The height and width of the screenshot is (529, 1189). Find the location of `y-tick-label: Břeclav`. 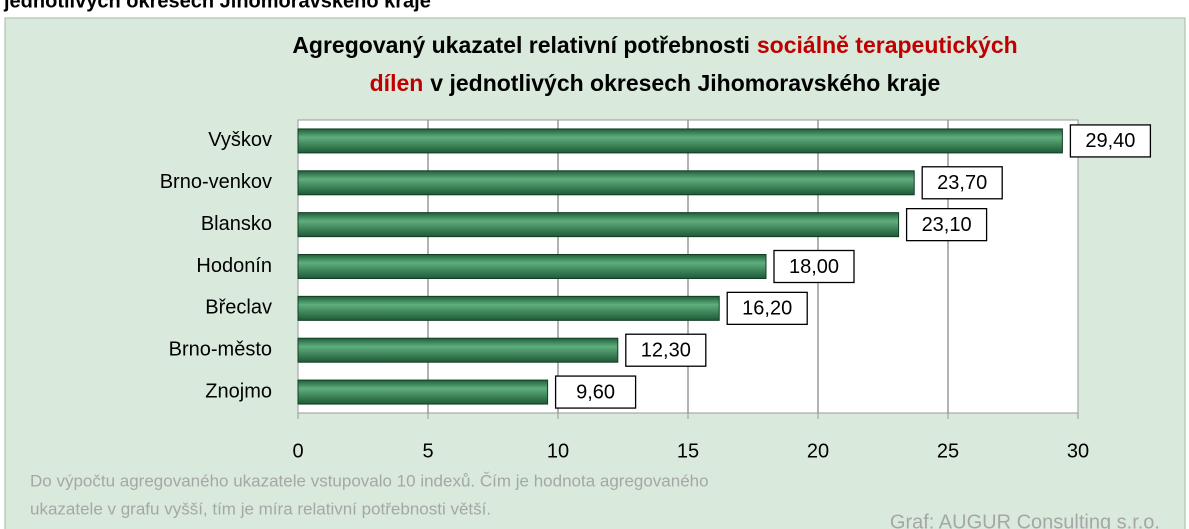

y-tick-label: Břeclav is located at coordinates (238, 308).